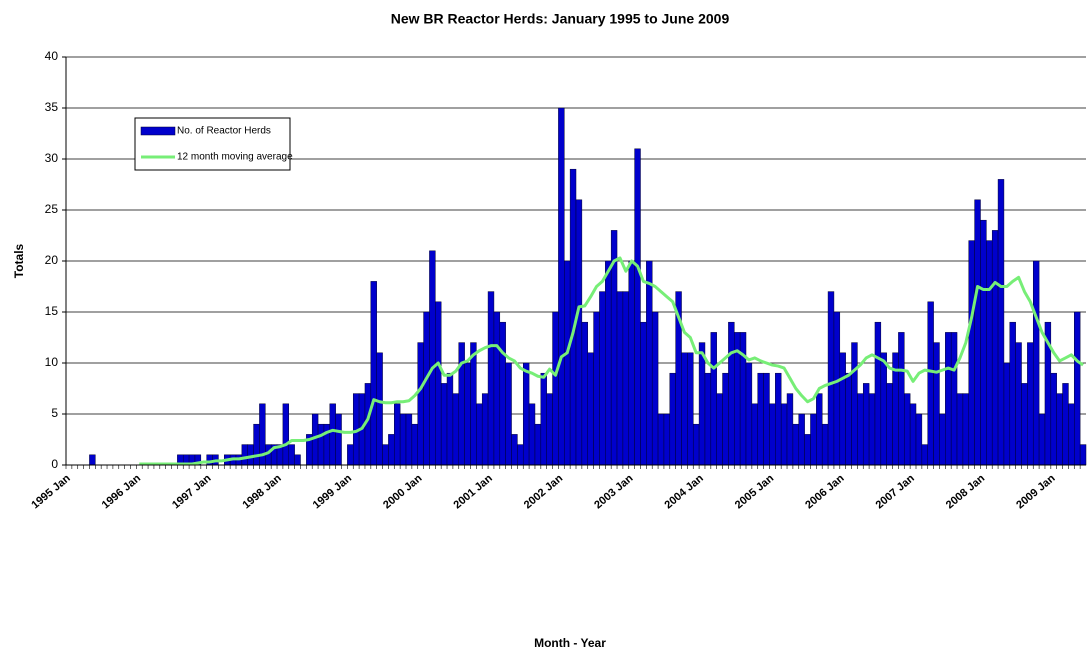  I want to click on x-tick-label: 2008 Jan, so click(966, 491).